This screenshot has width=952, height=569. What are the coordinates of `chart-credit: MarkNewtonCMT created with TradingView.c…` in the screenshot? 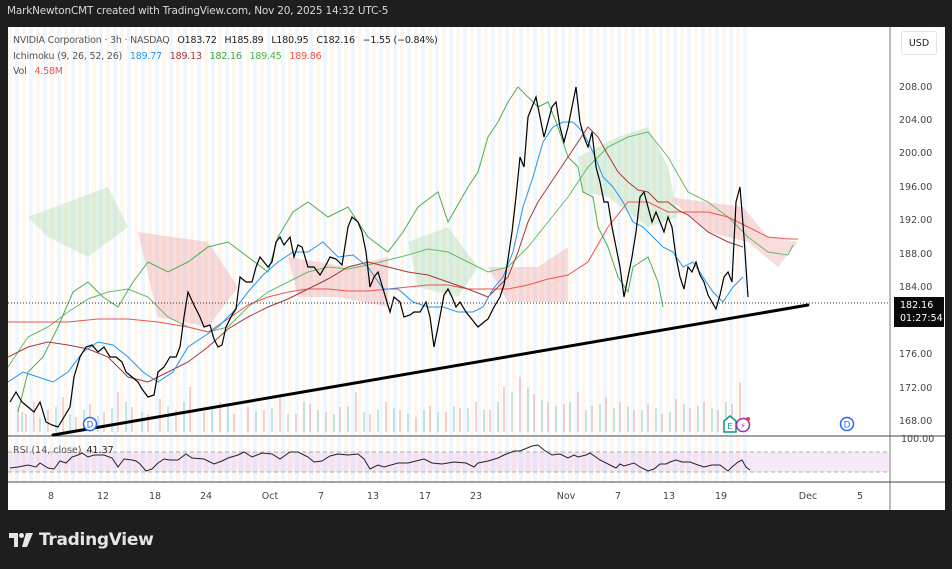 It's located at (198, 11).